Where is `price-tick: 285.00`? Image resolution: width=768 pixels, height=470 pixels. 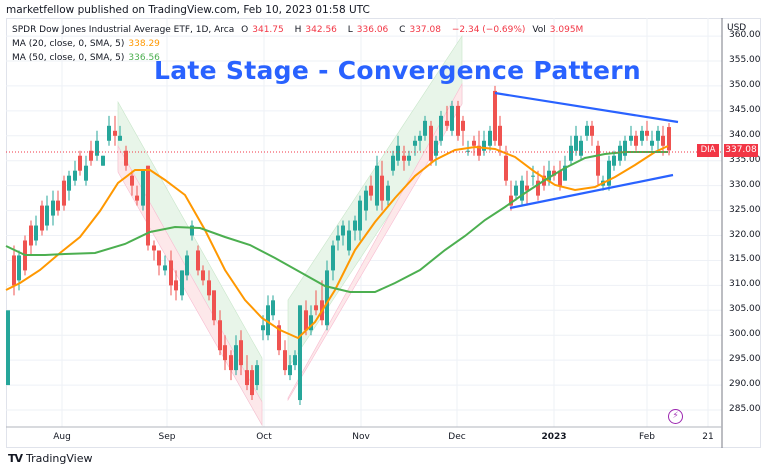 price-tick: 285.00 is located at coordinates (745, 409).